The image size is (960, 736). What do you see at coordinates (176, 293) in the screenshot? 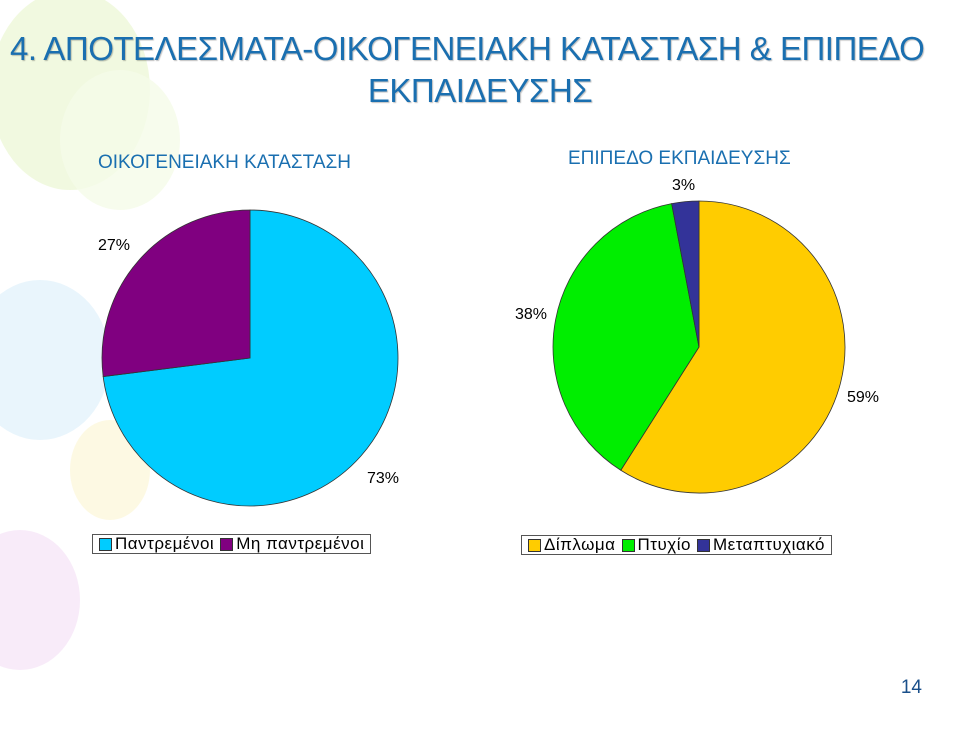
I see `pie-slice-unmarried` at bounding box center [176, 293].